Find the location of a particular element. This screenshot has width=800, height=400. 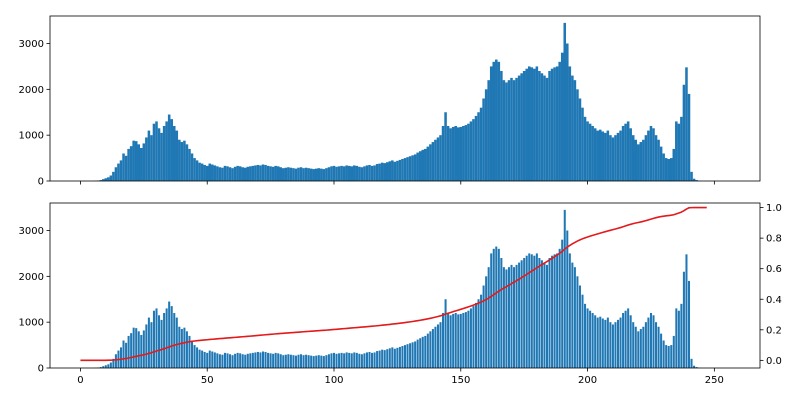

y2-tick-label: 1.0 is located at coordinates (774, 208).